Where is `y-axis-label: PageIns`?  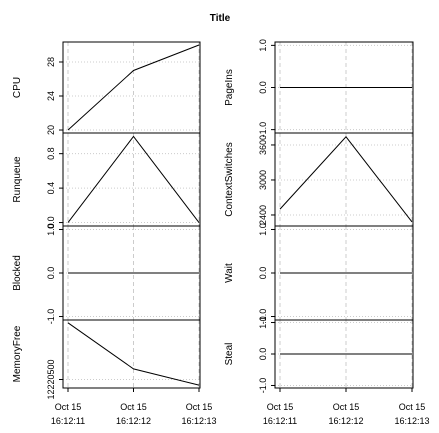 y-axis-label: PageIns is located at coordinates (229, 87).